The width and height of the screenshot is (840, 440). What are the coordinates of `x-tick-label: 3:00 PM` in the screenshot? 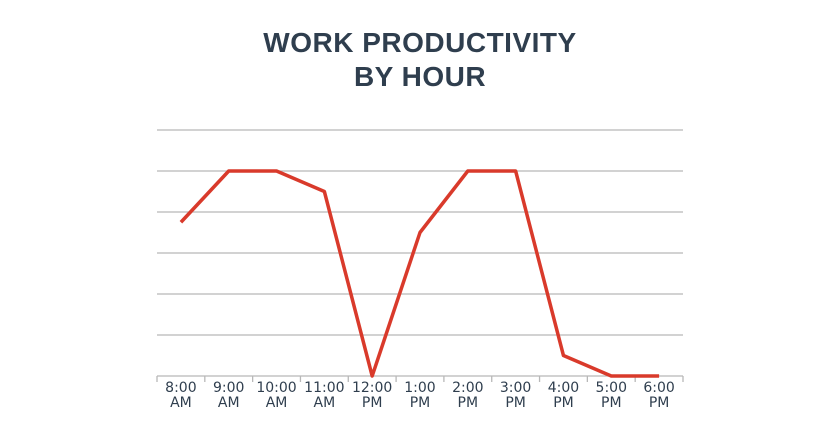 It's located at (515, 395).